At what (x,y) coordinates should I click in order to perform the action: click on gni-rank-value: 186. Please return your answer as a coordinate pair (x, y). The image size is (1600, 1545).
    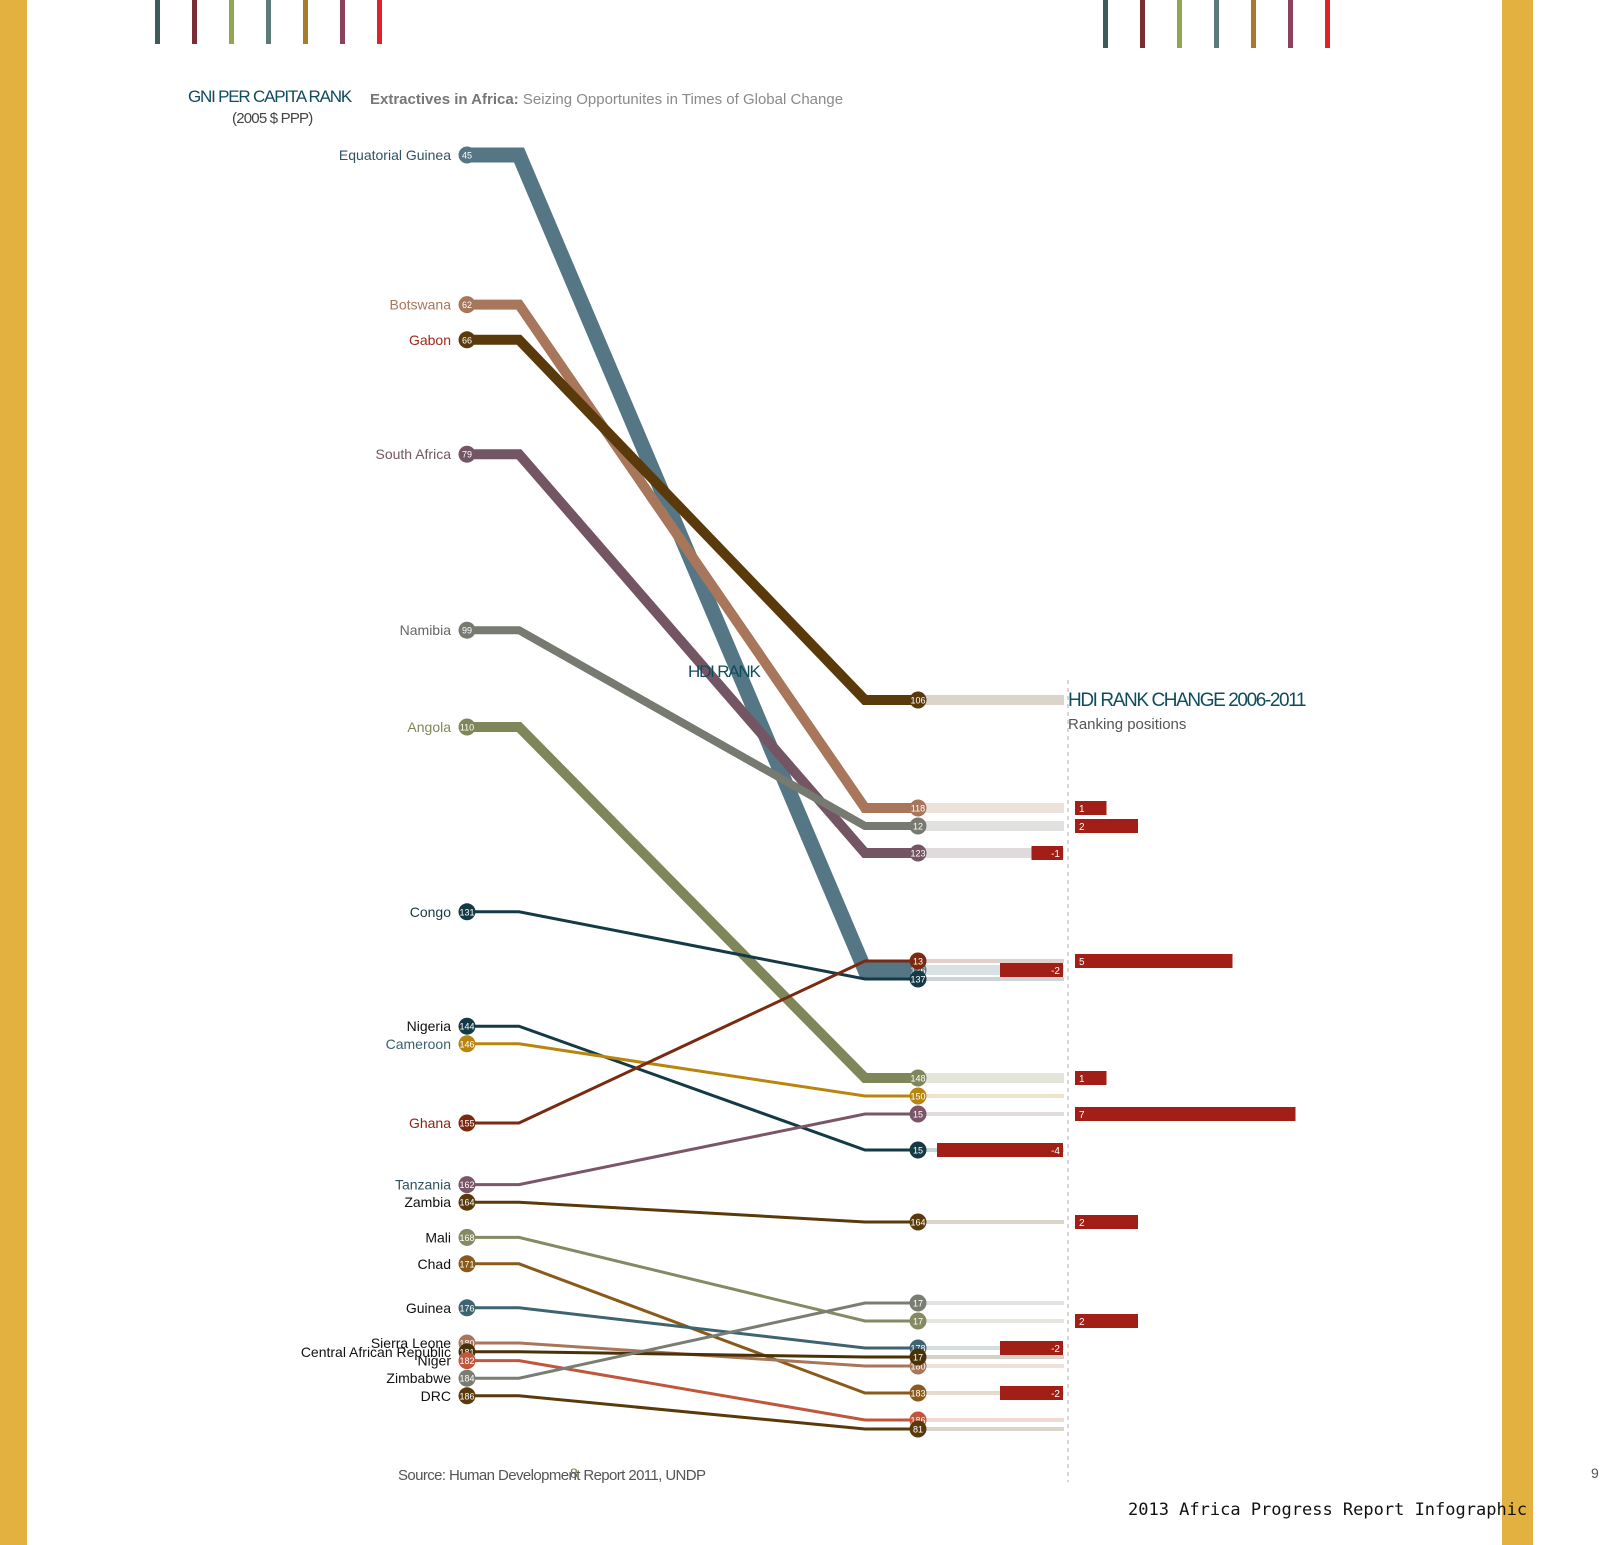
    Looking at the image, I should click on (466, 1396).